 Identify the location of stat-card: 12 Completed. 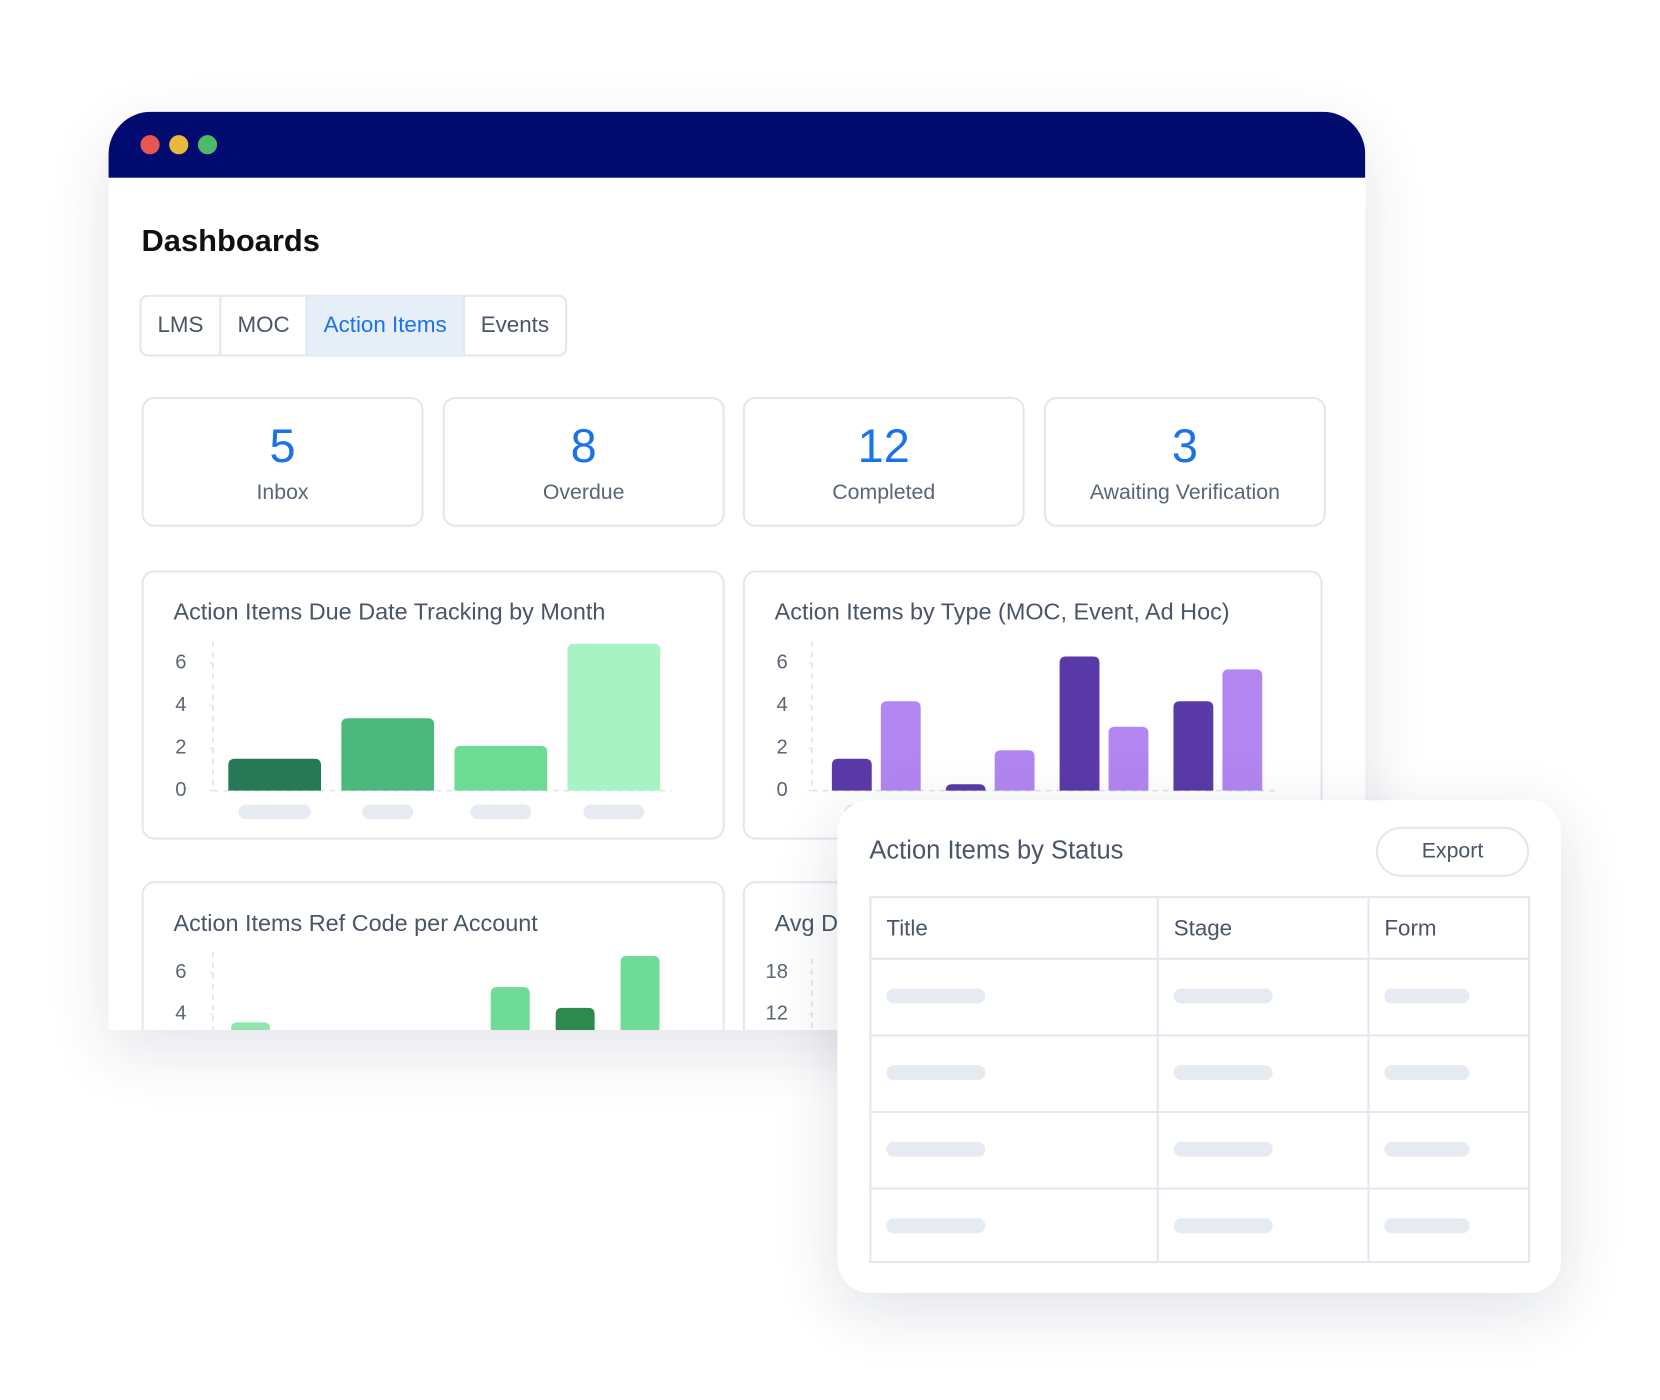
(883, 461).